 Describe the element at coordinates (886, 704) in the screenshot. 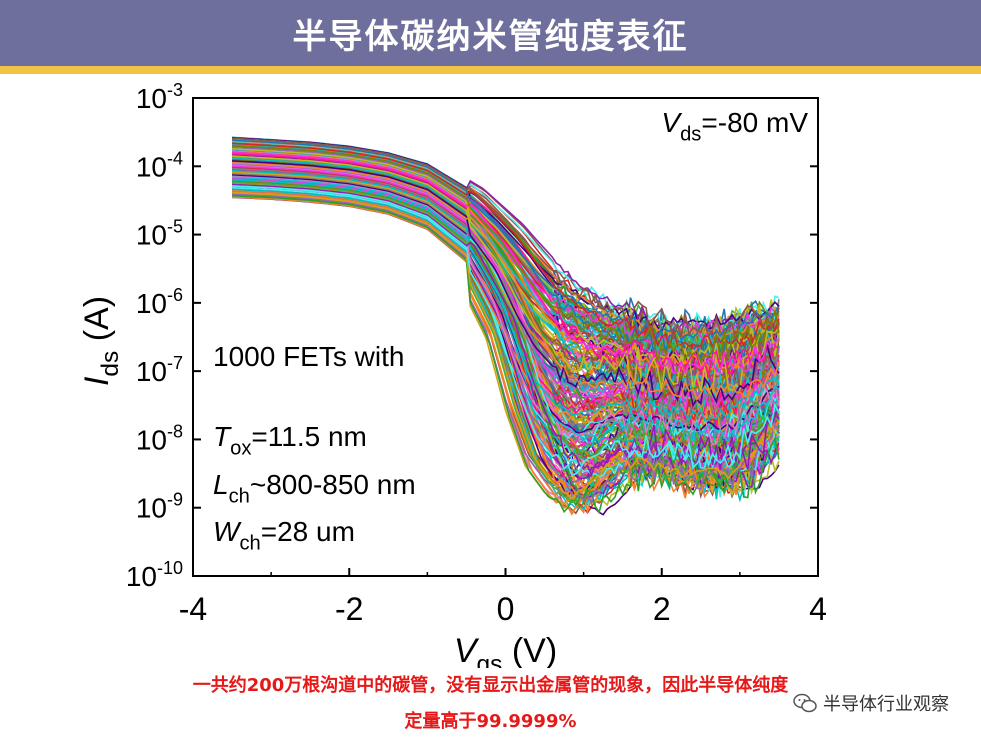

I see `watermark-text: 半导体行业观察` at that location.